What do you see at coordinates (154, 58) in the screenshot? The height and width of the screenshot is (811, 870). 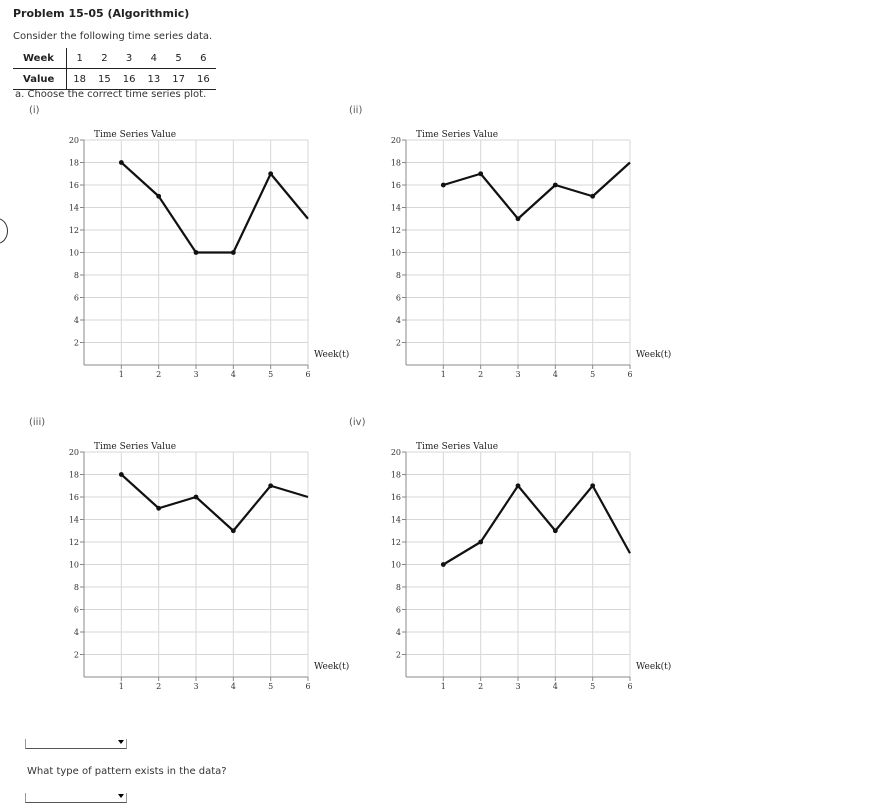 I see `table-cell: 4` at bounding box center [154, 58].